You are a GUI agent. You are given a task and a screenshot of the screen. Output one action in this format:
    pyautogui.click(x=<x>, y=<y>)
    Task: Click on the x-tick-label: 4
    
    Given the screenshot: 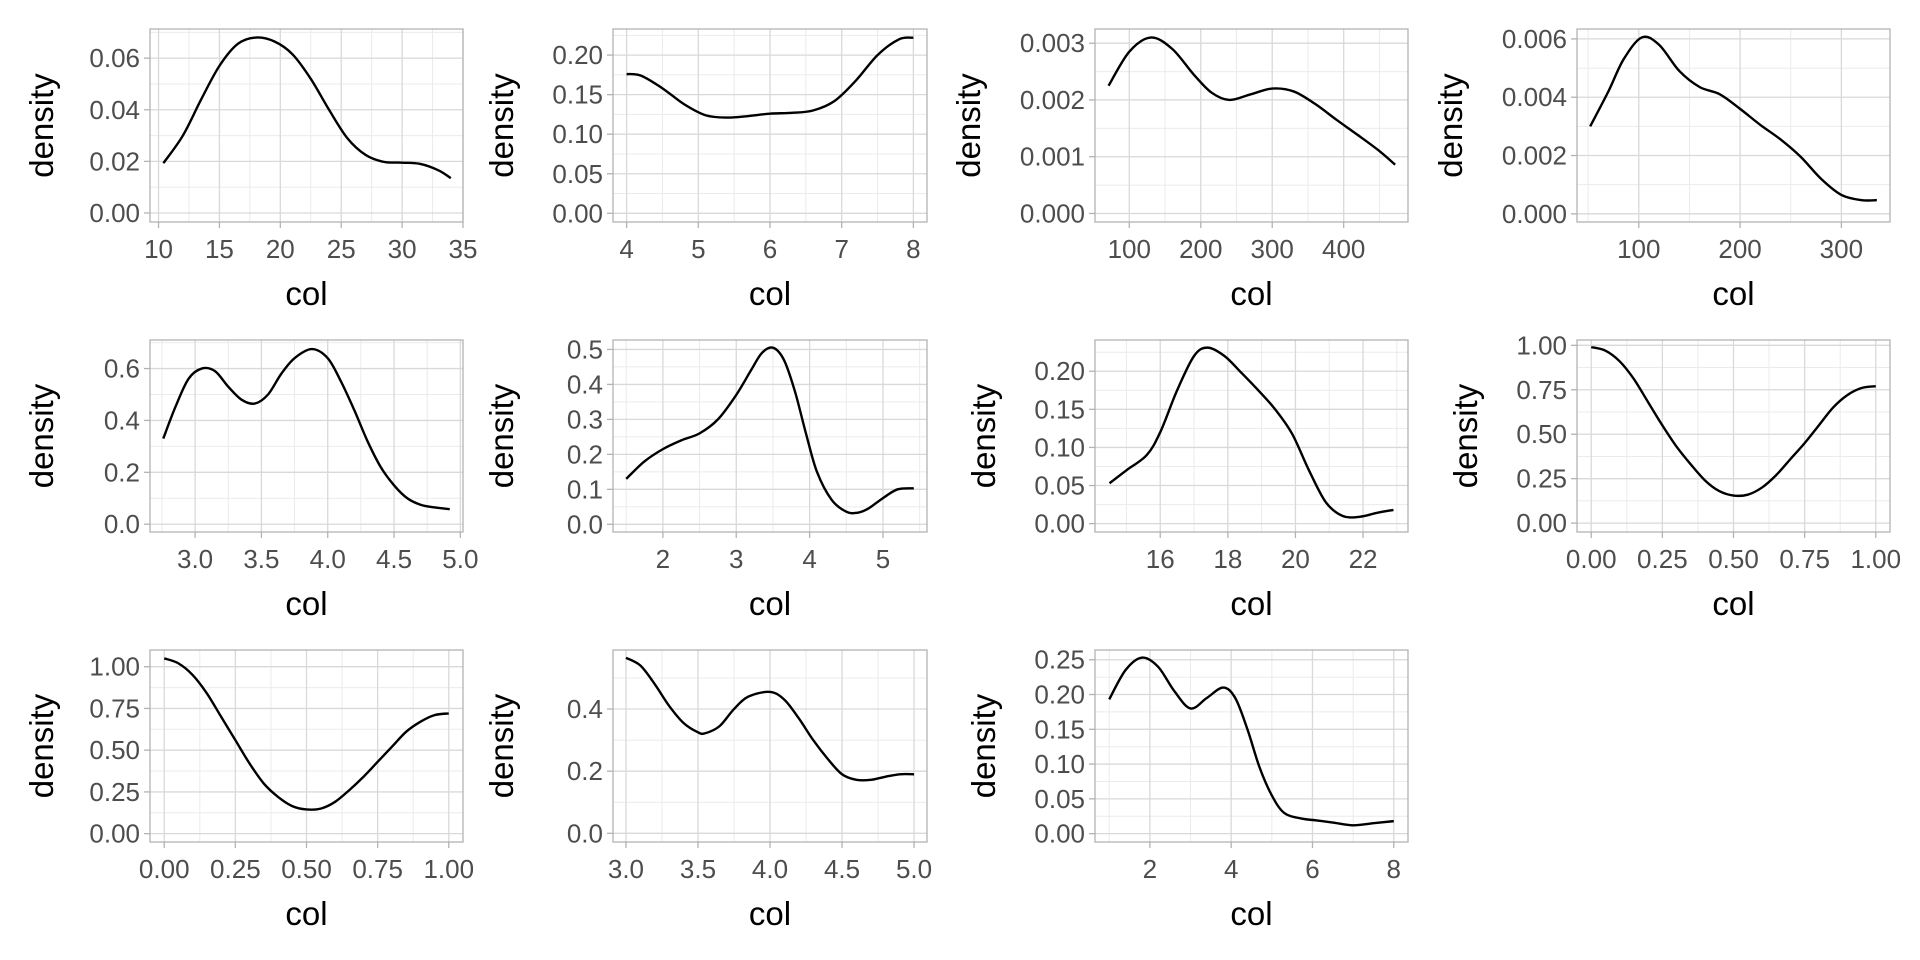 What is the action you would take?
    pyautogui.click(x=809, y=559)
    